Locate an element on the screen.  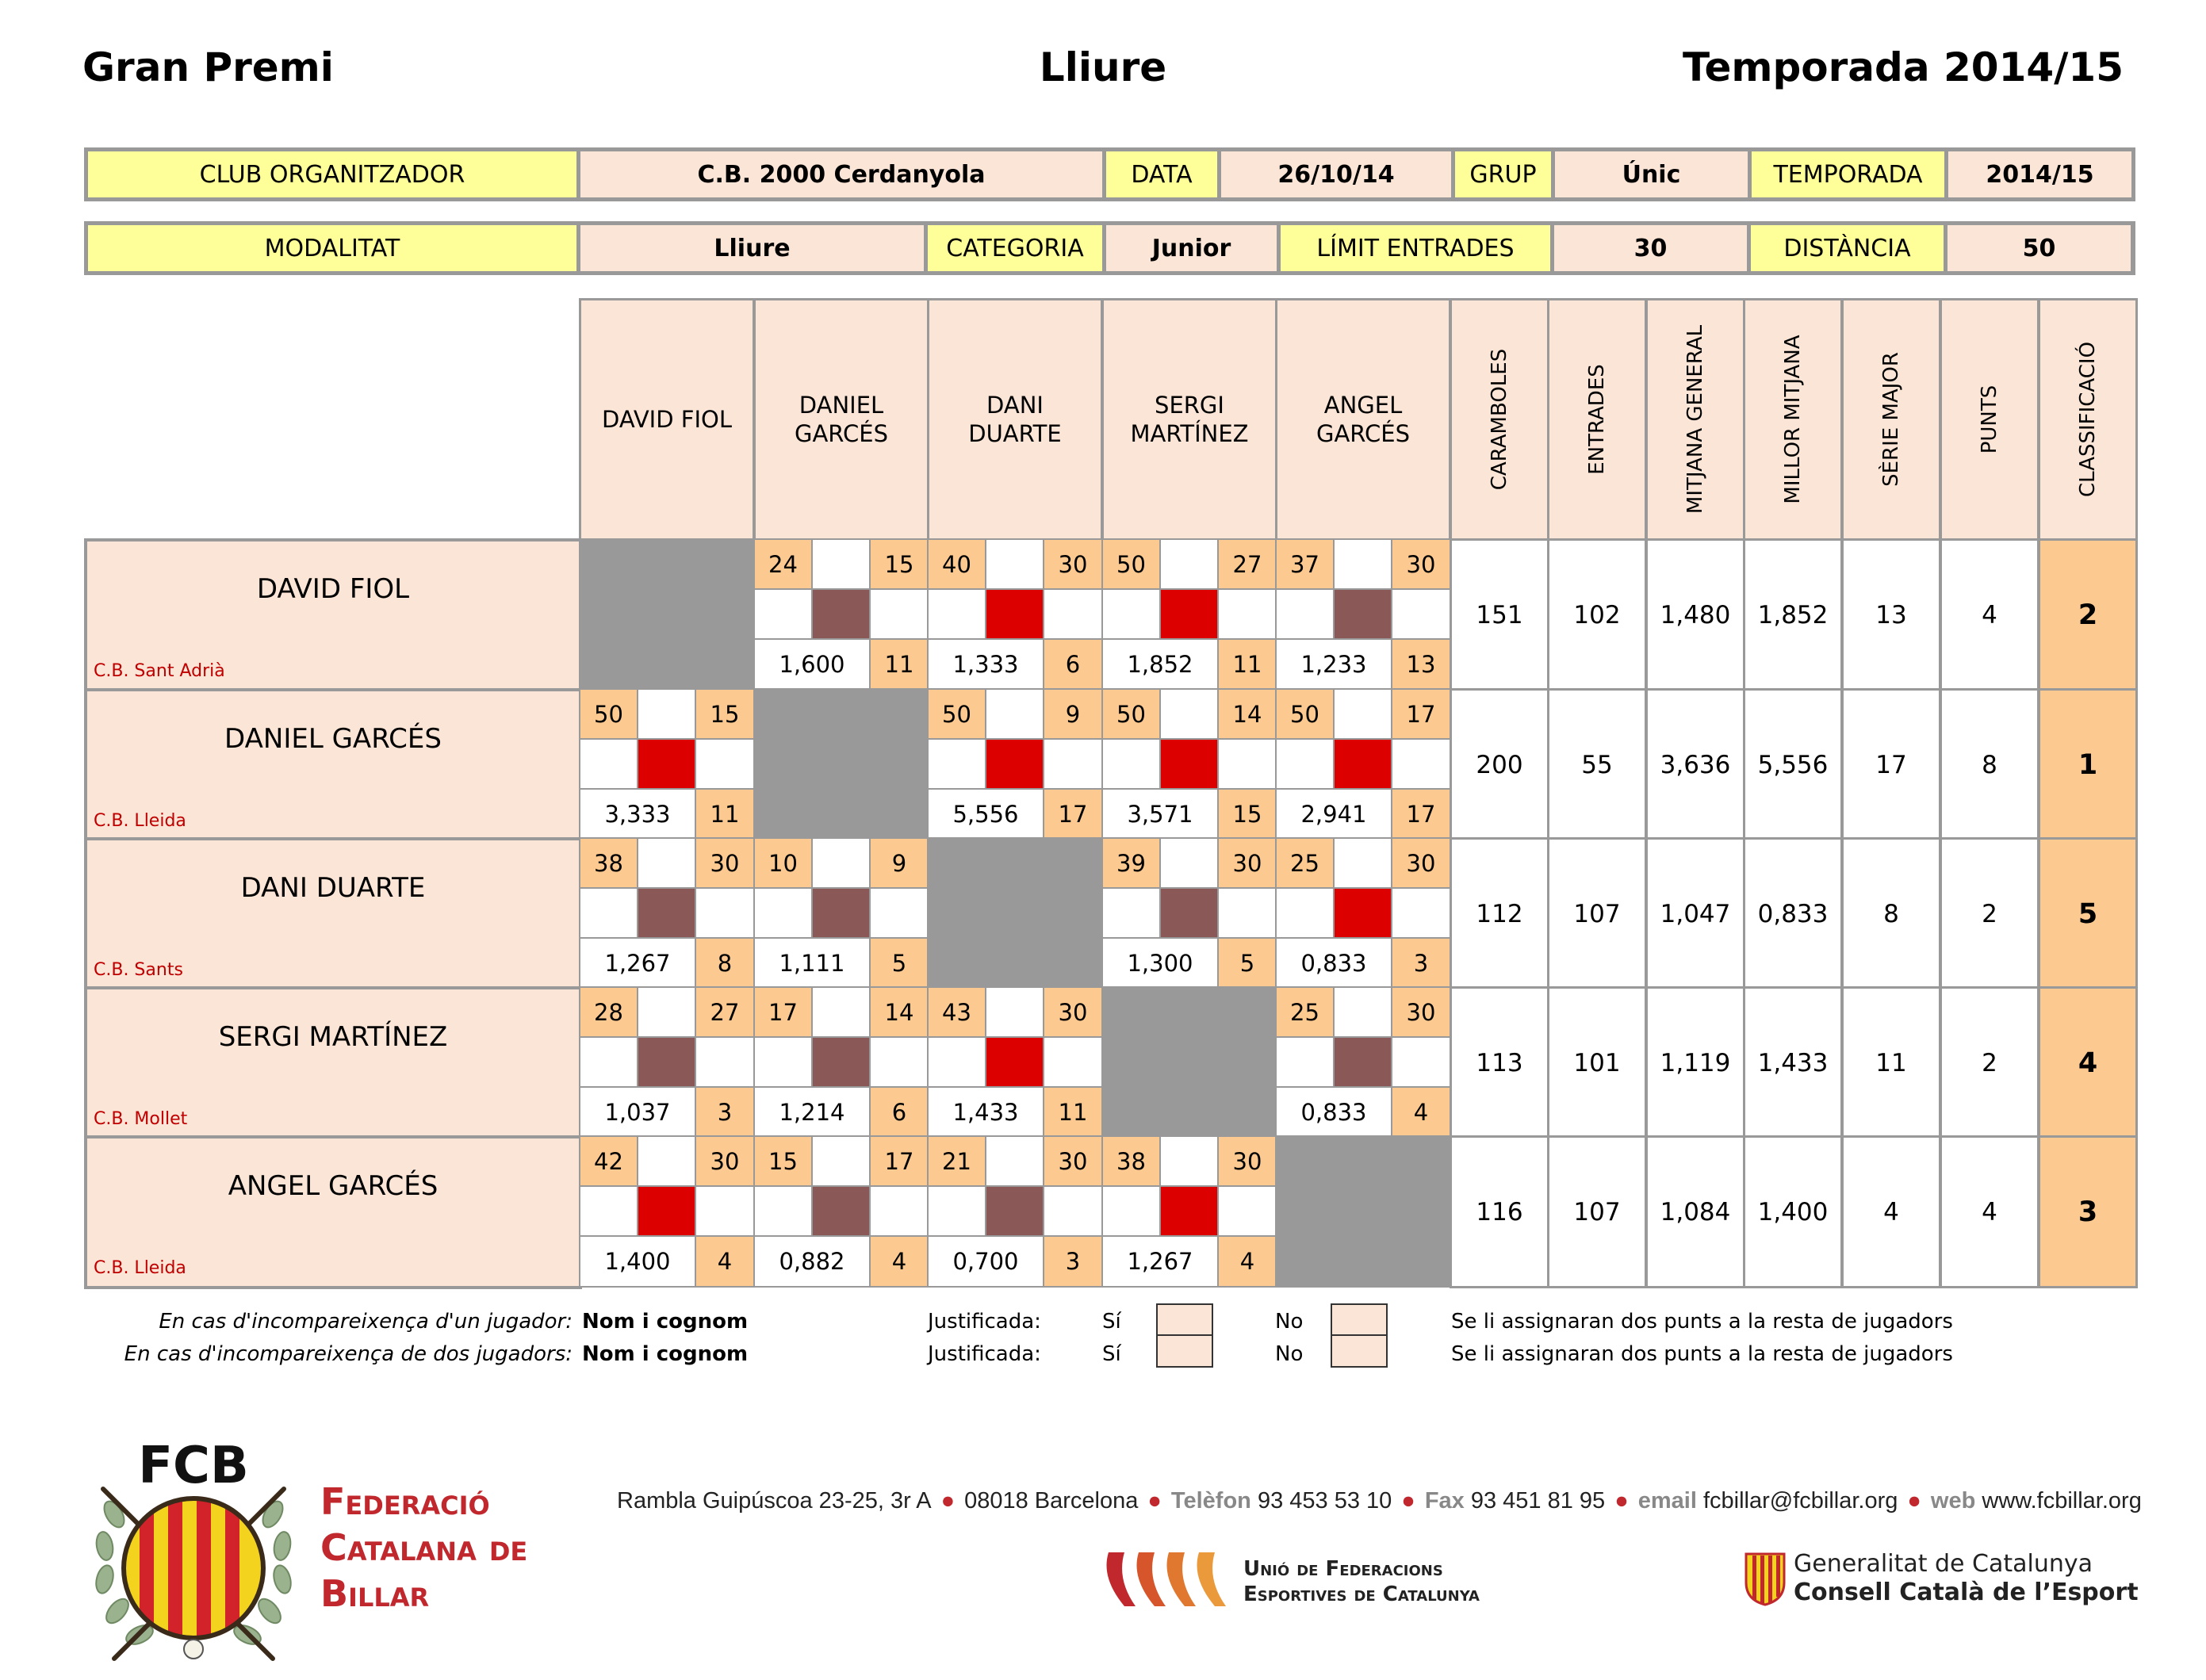
column-header-stat: PUNTS is located at coordinates (1990, 419).